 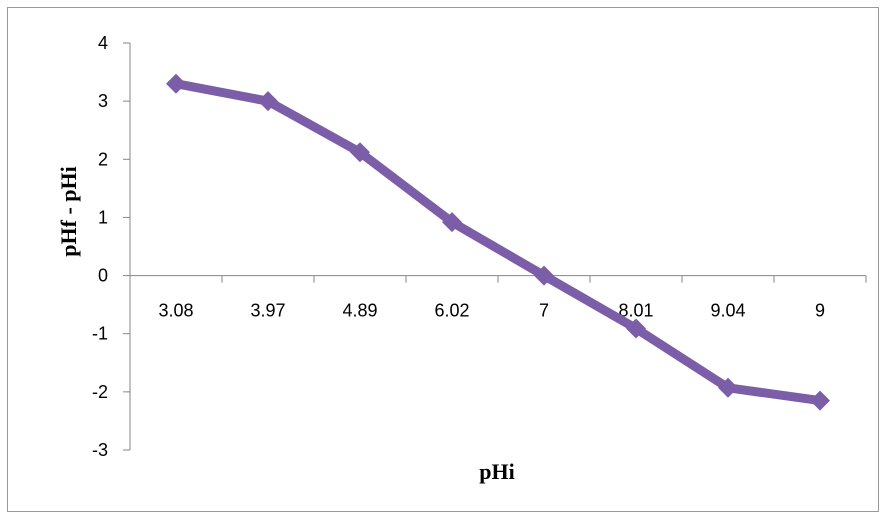 What do you see at coordinates (635, 311) in the screenshot?
I see `x-tick-label: 8.01` at bounding box center [635, 311].